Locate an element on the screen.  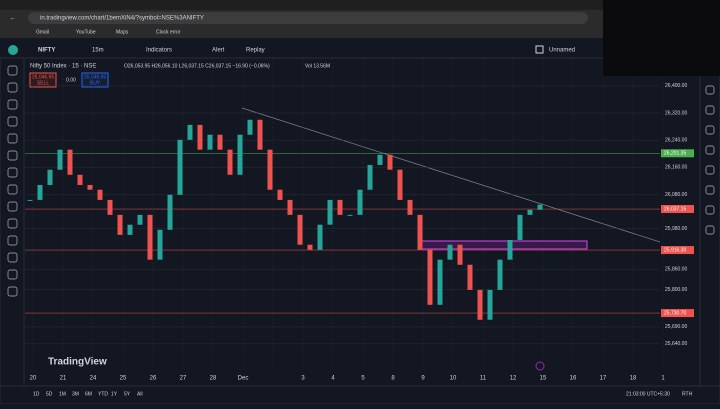
sell-button is located at coordinates (43, 80).